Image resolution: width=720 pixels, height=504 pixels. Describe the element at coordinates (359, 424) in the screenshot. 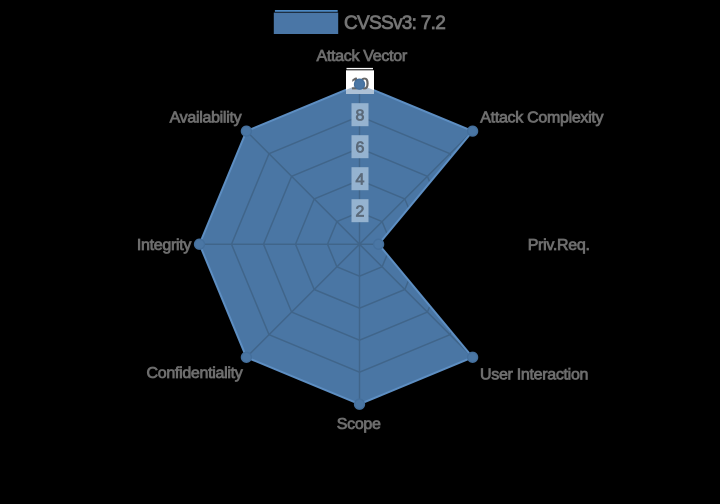

I see `svg-text: Scope` at that location.